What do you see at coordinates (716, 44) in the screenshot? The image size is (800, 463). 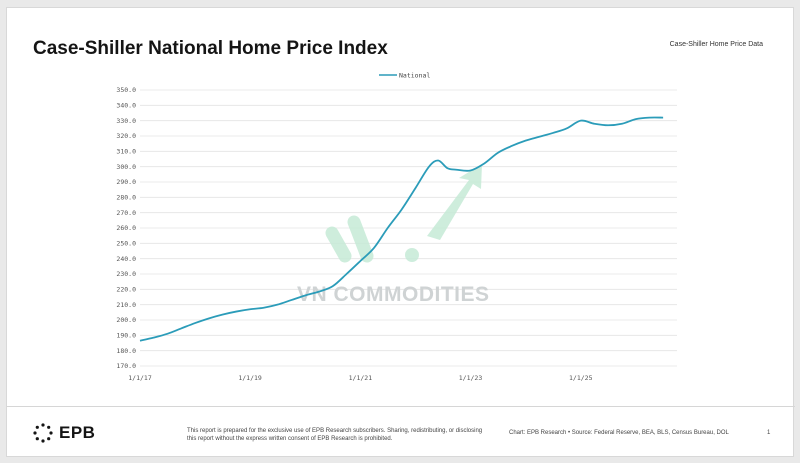 I see `chart-subtitle: Case-Shiller Home Price Data` at bounding box center [716, 44].